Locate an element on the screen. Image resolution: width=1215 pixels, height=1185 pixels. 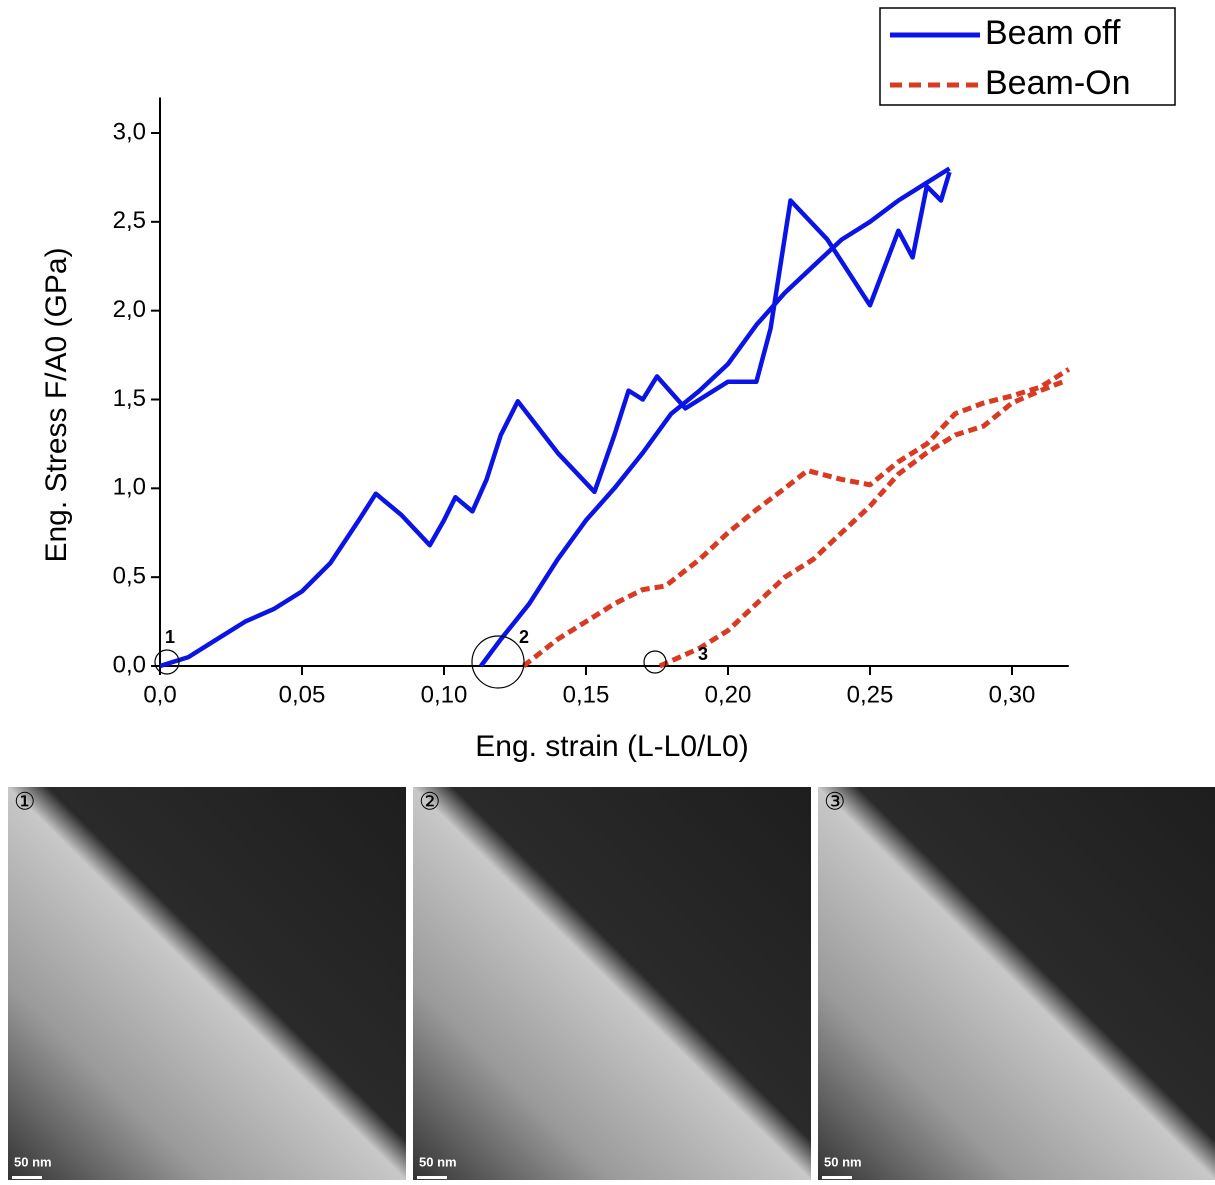
annotation-label: 1 is located at coordinates (170, 637).